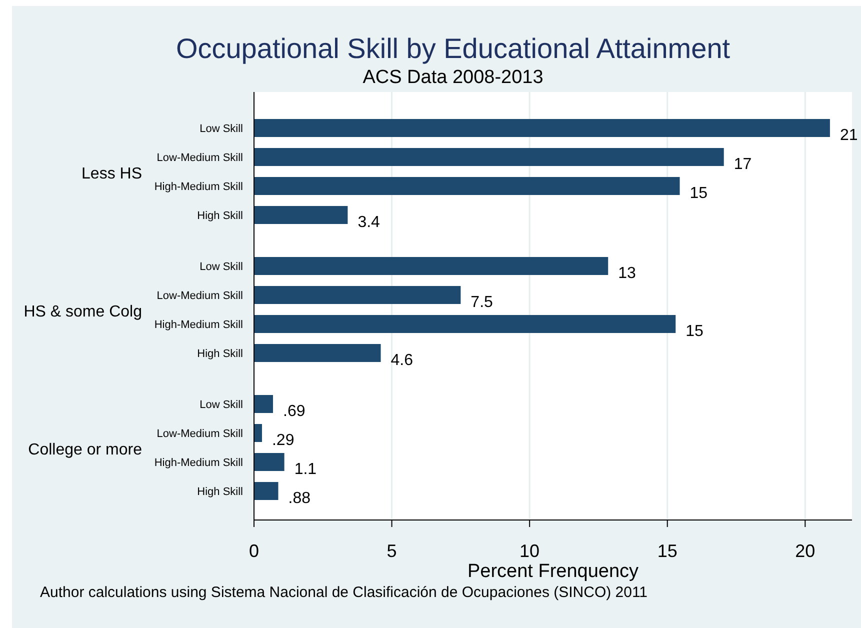  I want to click on data-label: 4.6, so click(402, 360).